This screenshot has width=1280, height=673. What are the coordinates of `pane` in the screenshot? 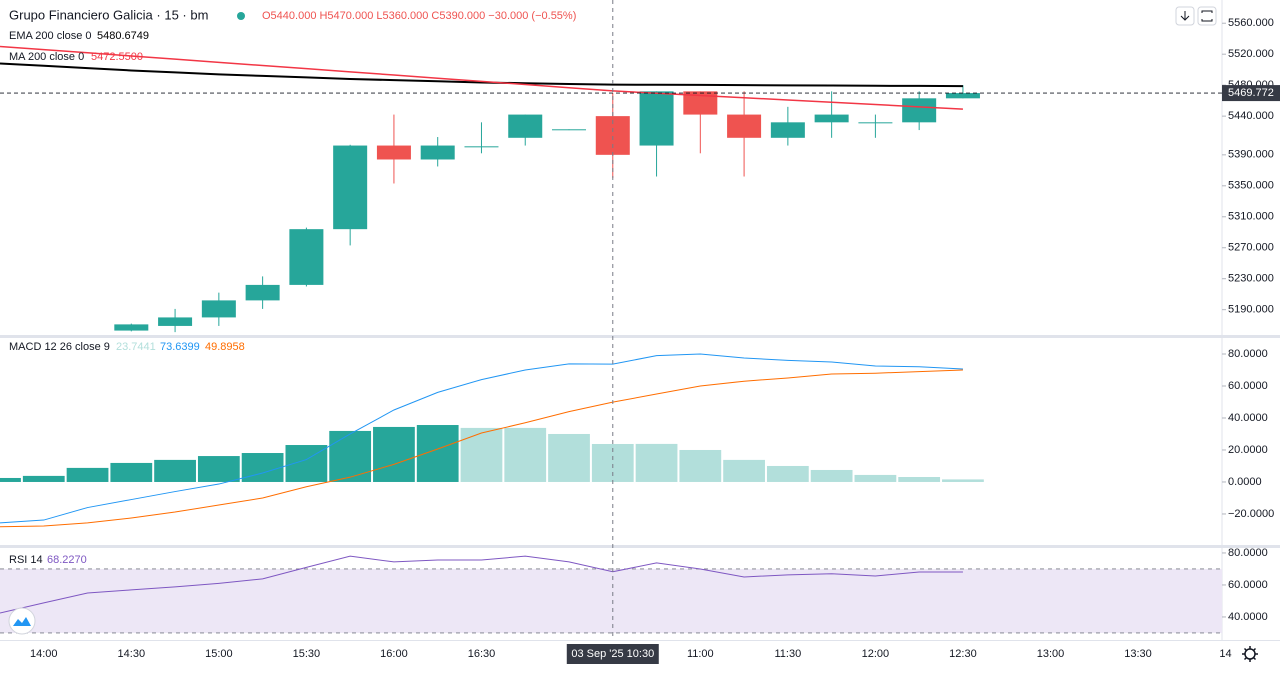 It's located at (611, 594).